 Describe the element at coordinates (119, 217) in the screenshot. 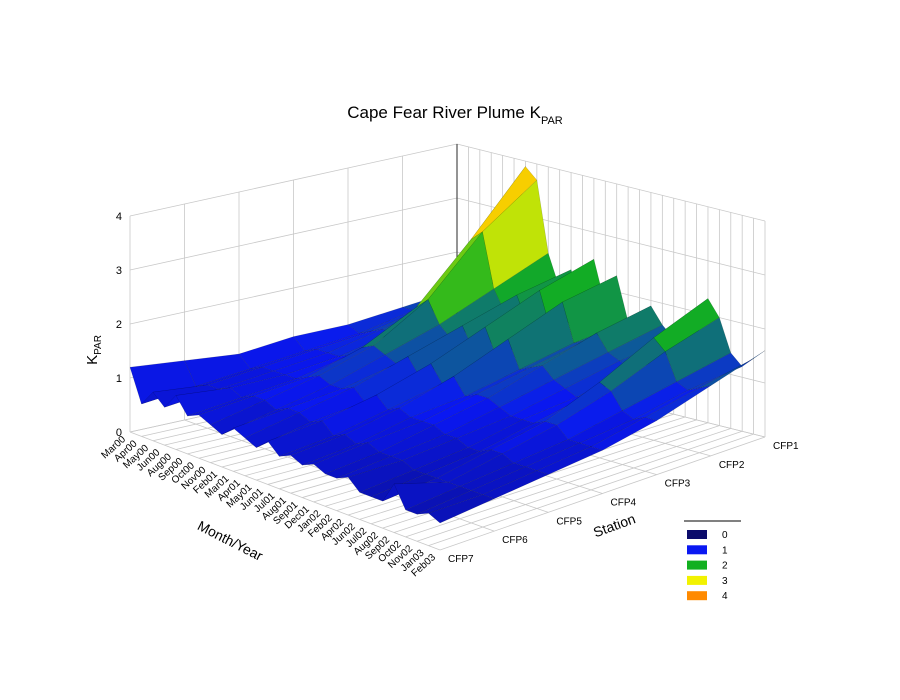

I see `z-tick-label: 4` at that location.